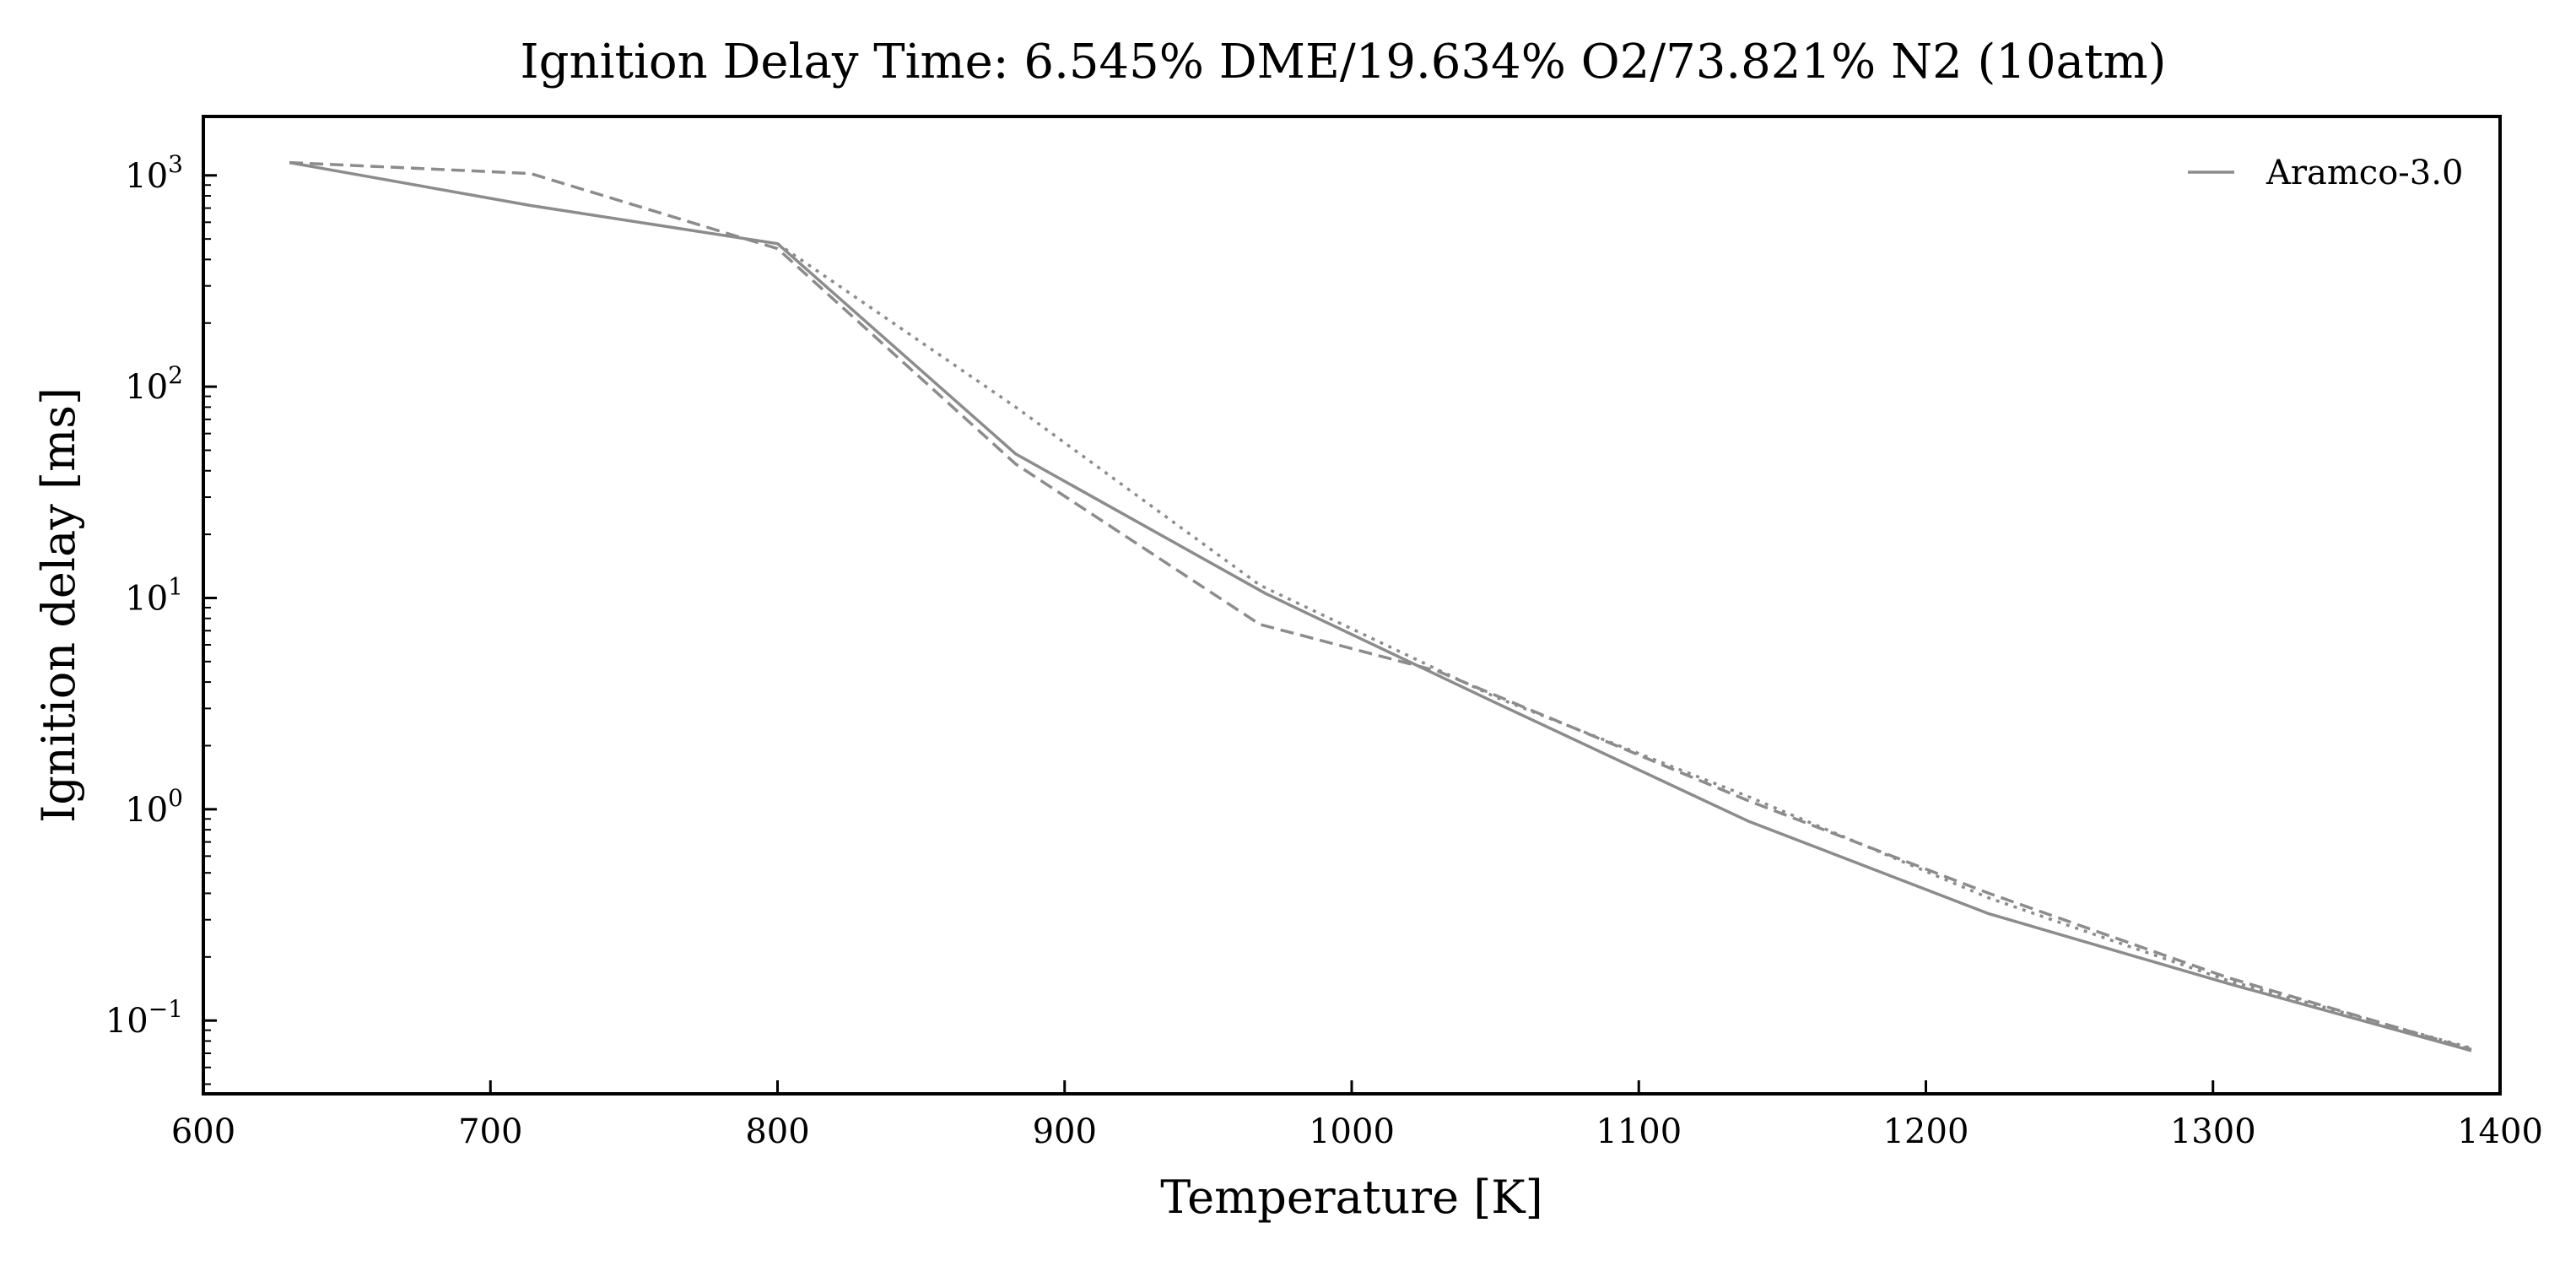 This screenshot has width=2576, height=1266. I want to click on x-tick-label: 1200, so click(1926, 1131).